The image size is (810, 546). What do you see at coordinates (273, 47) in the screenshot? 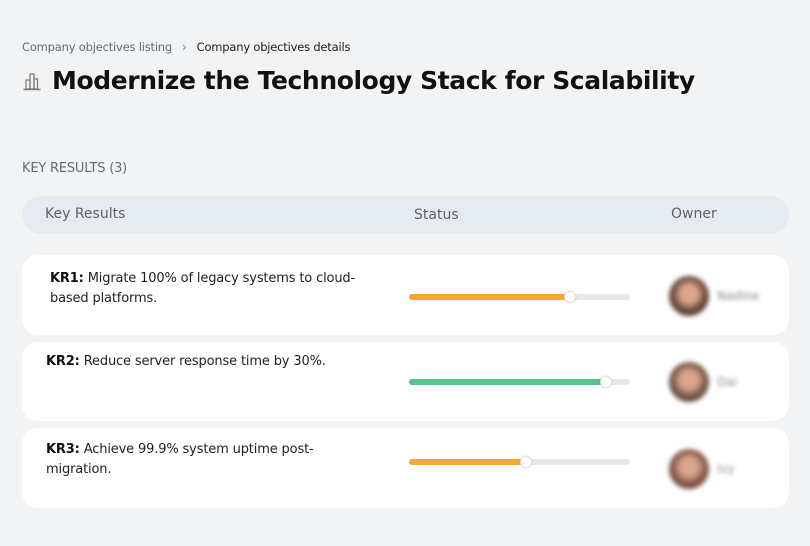
I see `breadcrumb-current-details: Company objectives details` at bounding box center [273, 47].